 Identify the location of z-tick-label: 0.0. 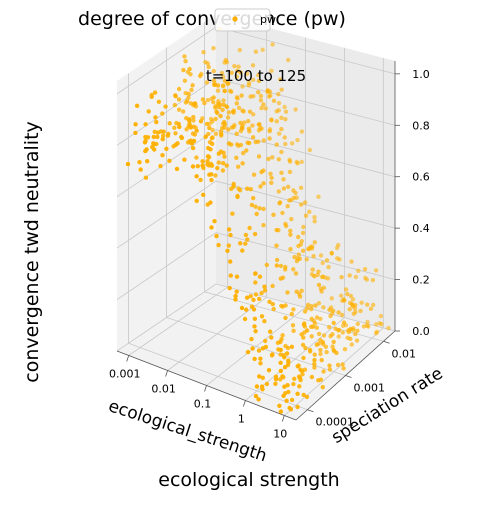
(421, 331).